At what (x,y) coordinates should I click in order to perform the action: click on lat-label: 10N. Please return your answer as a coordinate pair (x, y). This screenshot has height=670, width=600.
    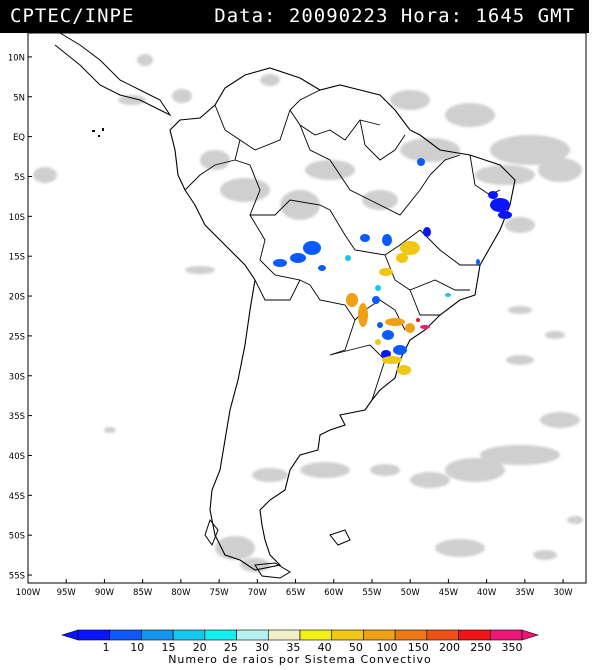
    Looking at the image, I should click on (16, 58).